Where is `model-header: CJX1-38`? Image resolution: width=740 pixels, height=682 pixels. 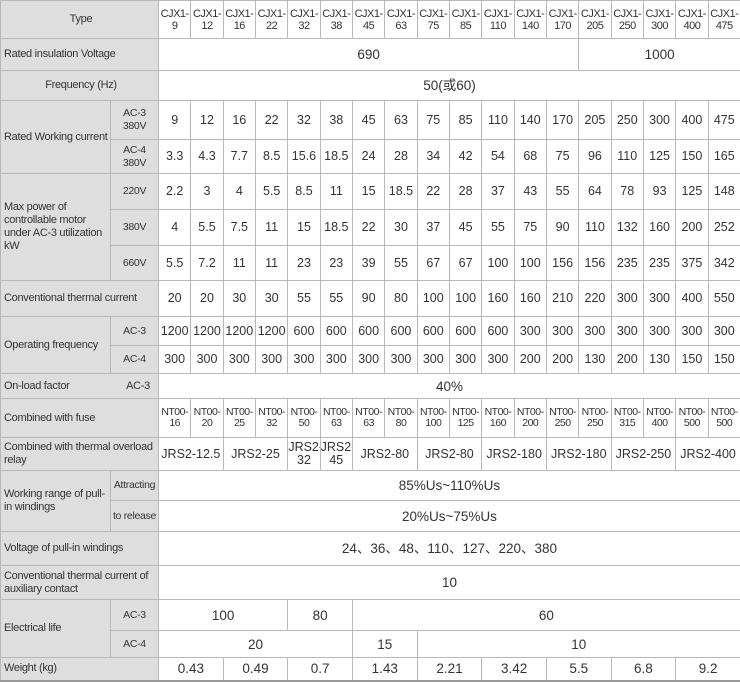
model-header: CJX1-38 is located at coordinates (336, 20).